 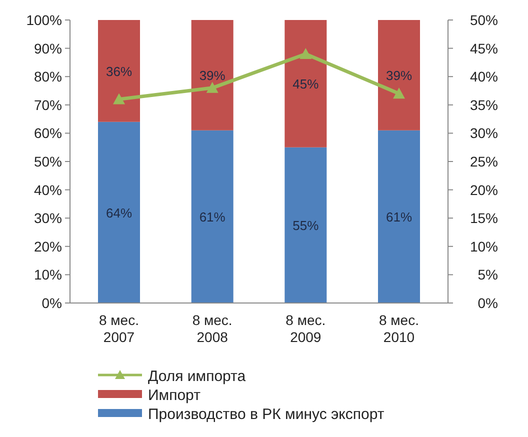 What do you see at coordinates (484, 246) in the screenshot?
I see `y2-tick-label: 10%` at bounding box center [484, 246].